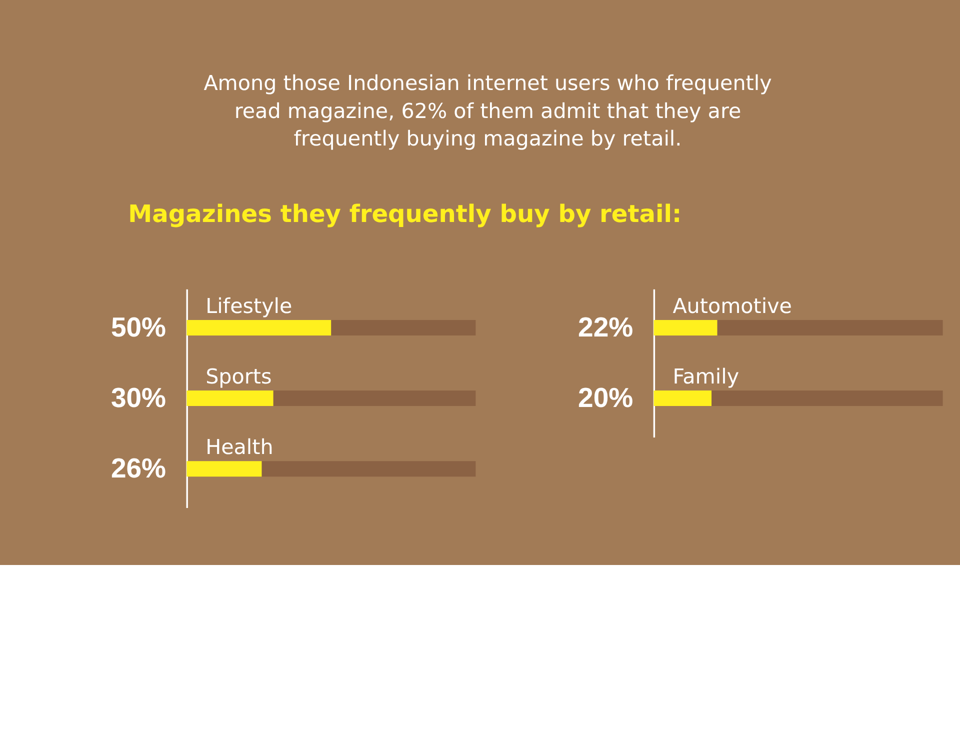 Image resolution: width=960 pixels, height=736 pixels. Describe the element at coordinates (606, 326) in the screenshot. I see `data-label: 22%` at that location.